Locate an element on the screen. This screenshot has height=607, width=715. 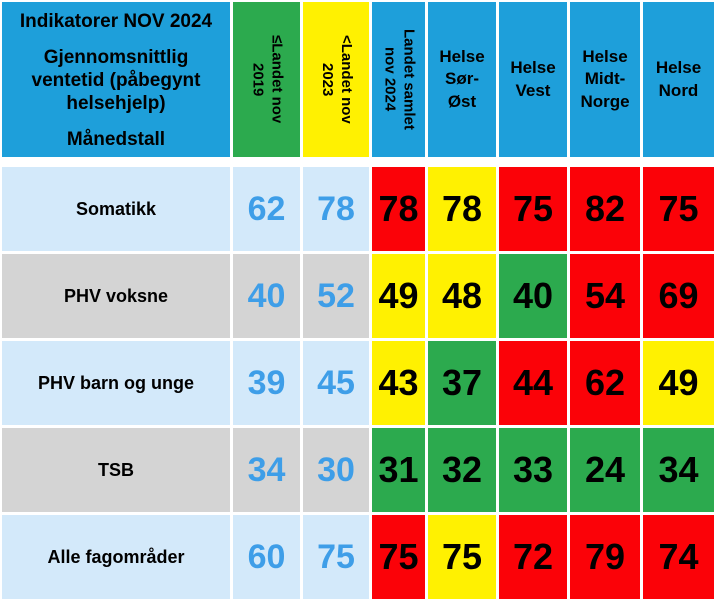
col-header-helse-nord: Helse Nord is located at coordinates (678, 79).